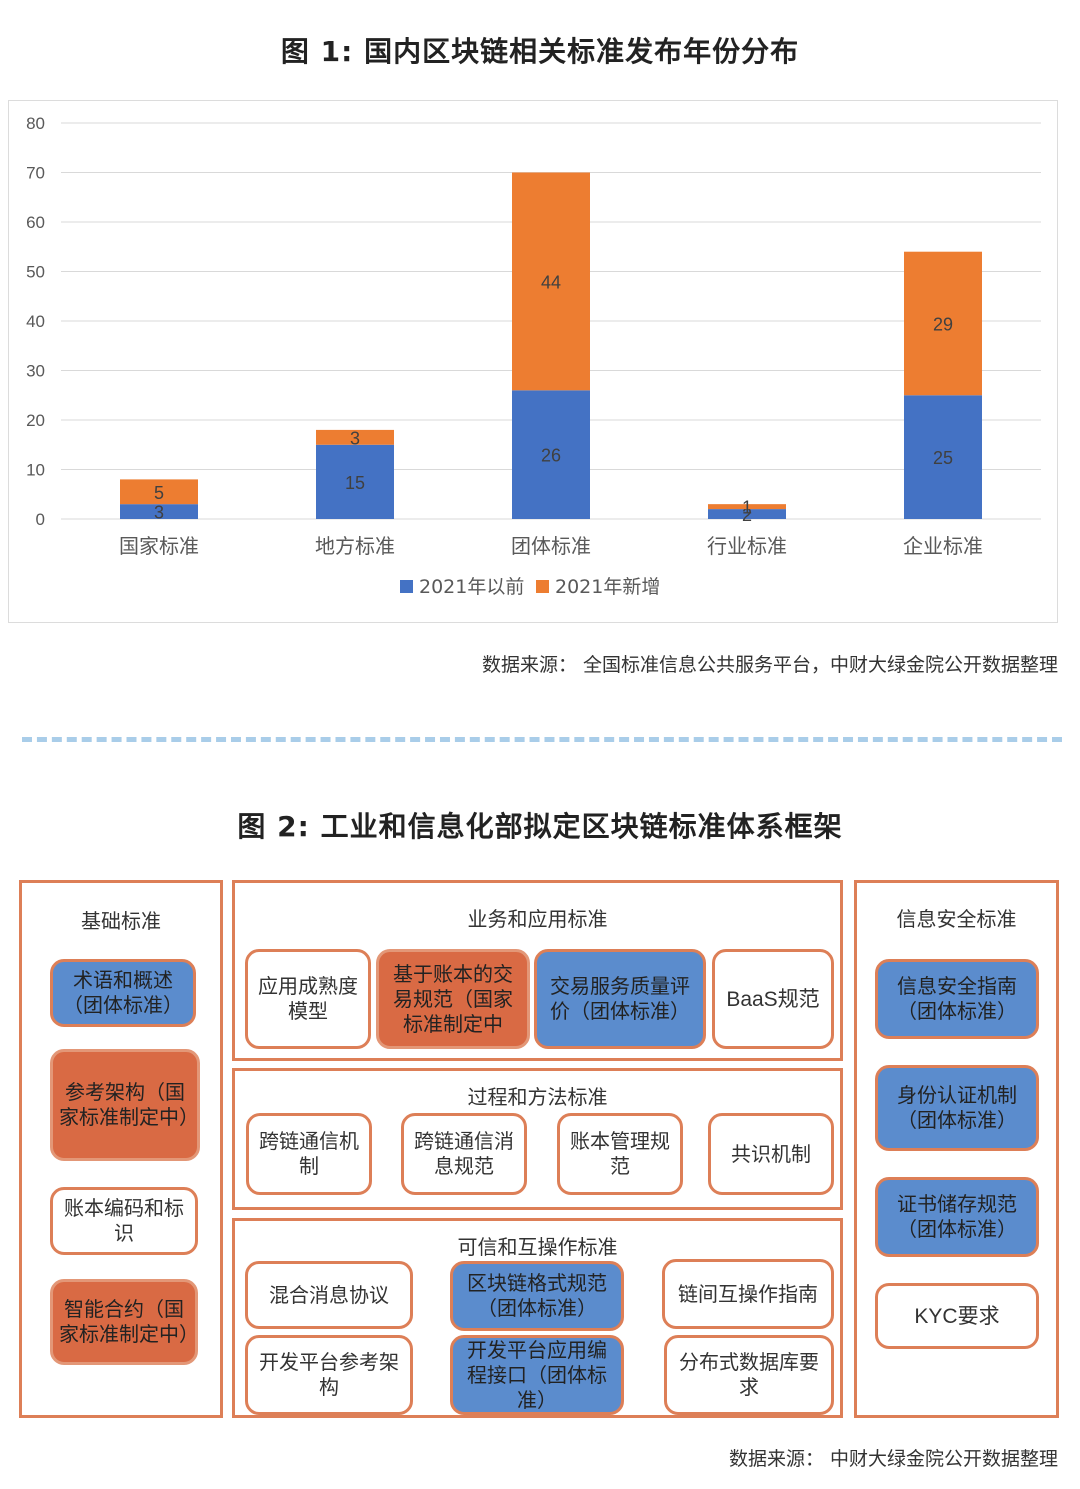 This screenshot has height=1489, width=1080. What do you see at coordinates (537, 1375) in the screenshot?
I see `dev-platform-api-box: 开发平台应用编程接口（团体标准）` at bounding box center [537, 1375].